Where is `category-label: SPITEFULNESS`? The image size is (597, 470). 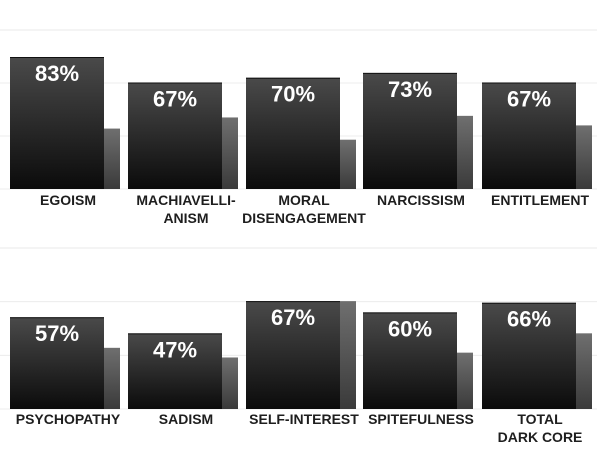 category-label: SPITEFULNESS is located at coordinates (421, 419).